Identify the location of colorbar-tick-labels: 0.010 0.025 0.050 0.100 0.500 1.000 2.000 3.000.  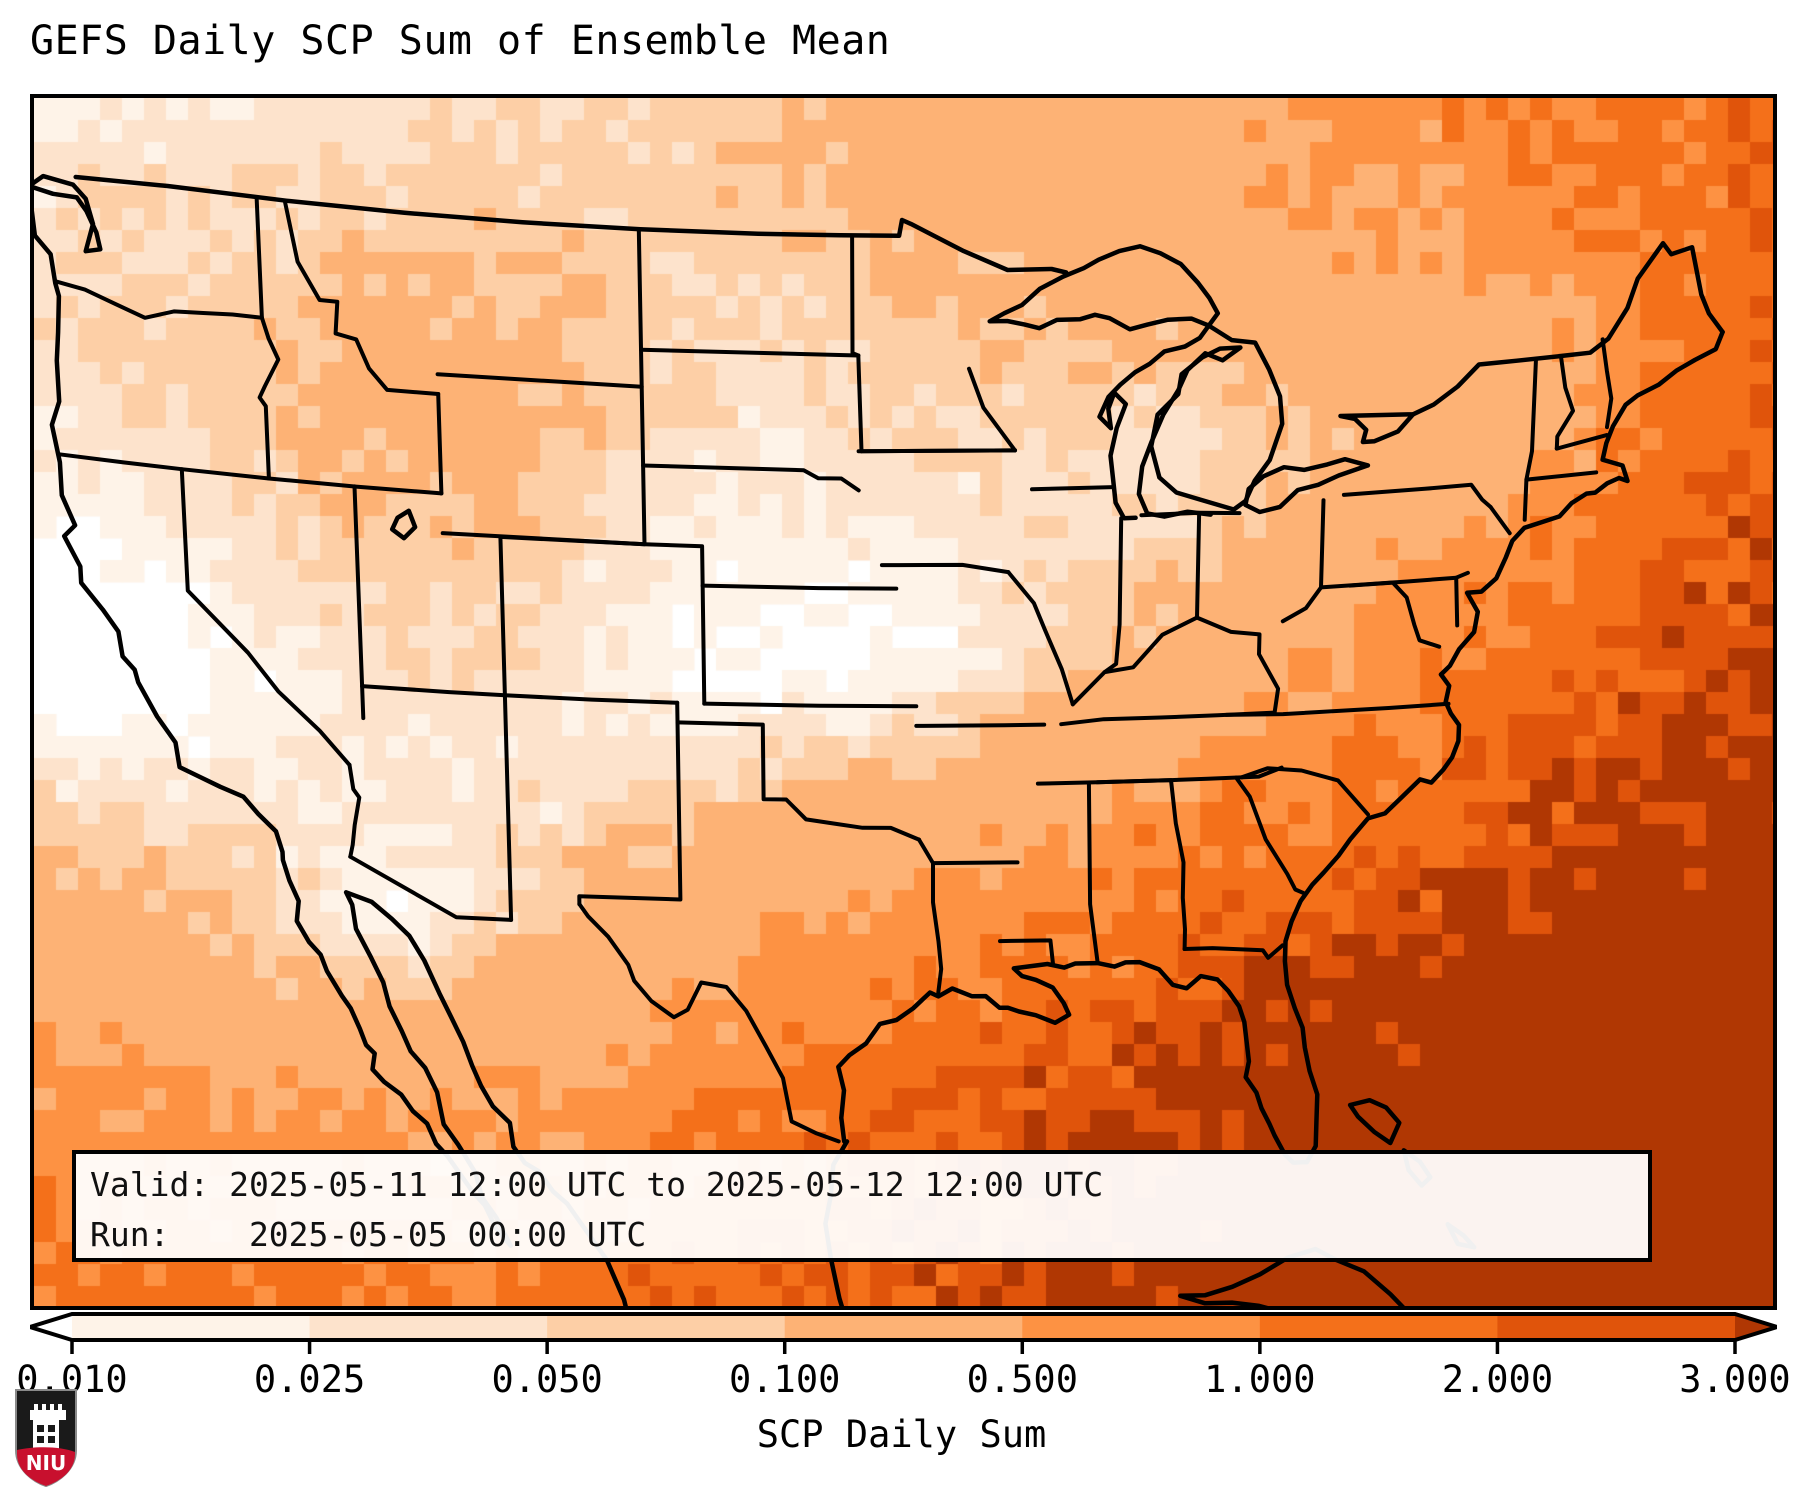
(903, 1382).